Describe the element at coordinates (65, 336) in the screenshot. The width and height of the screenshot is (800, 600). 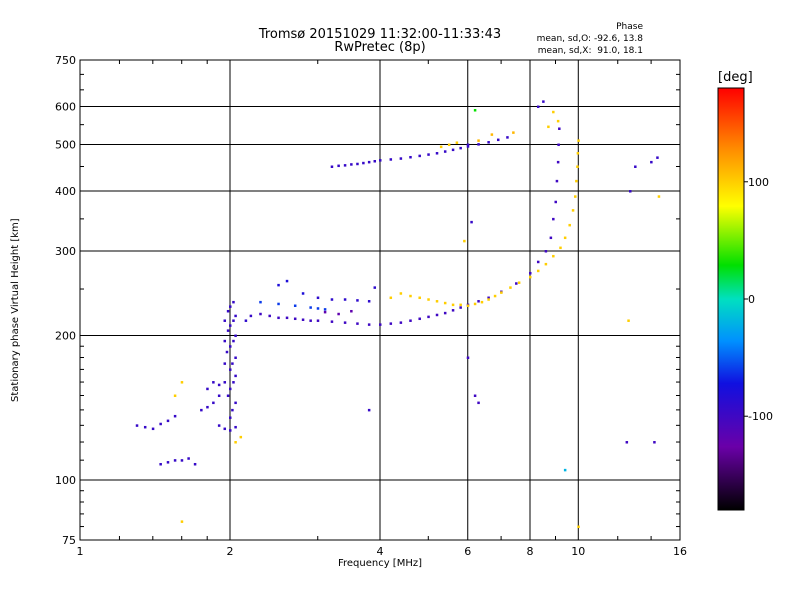
I see `y-tick-label: 200` at that location.